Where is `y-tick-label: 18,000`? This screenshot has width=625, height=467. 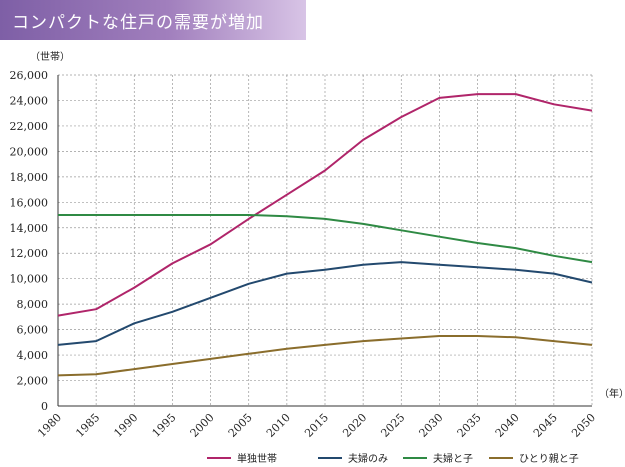 y-tick-label: 18,000 is located at coordinates (29, 177).